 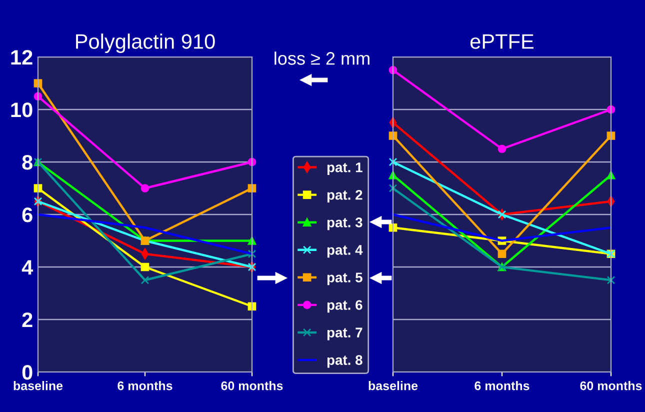 What do you see at coordinates (344, 169) in the screenshot?
I see `legend-label: pat. 1` at bounding box center [344, 169].